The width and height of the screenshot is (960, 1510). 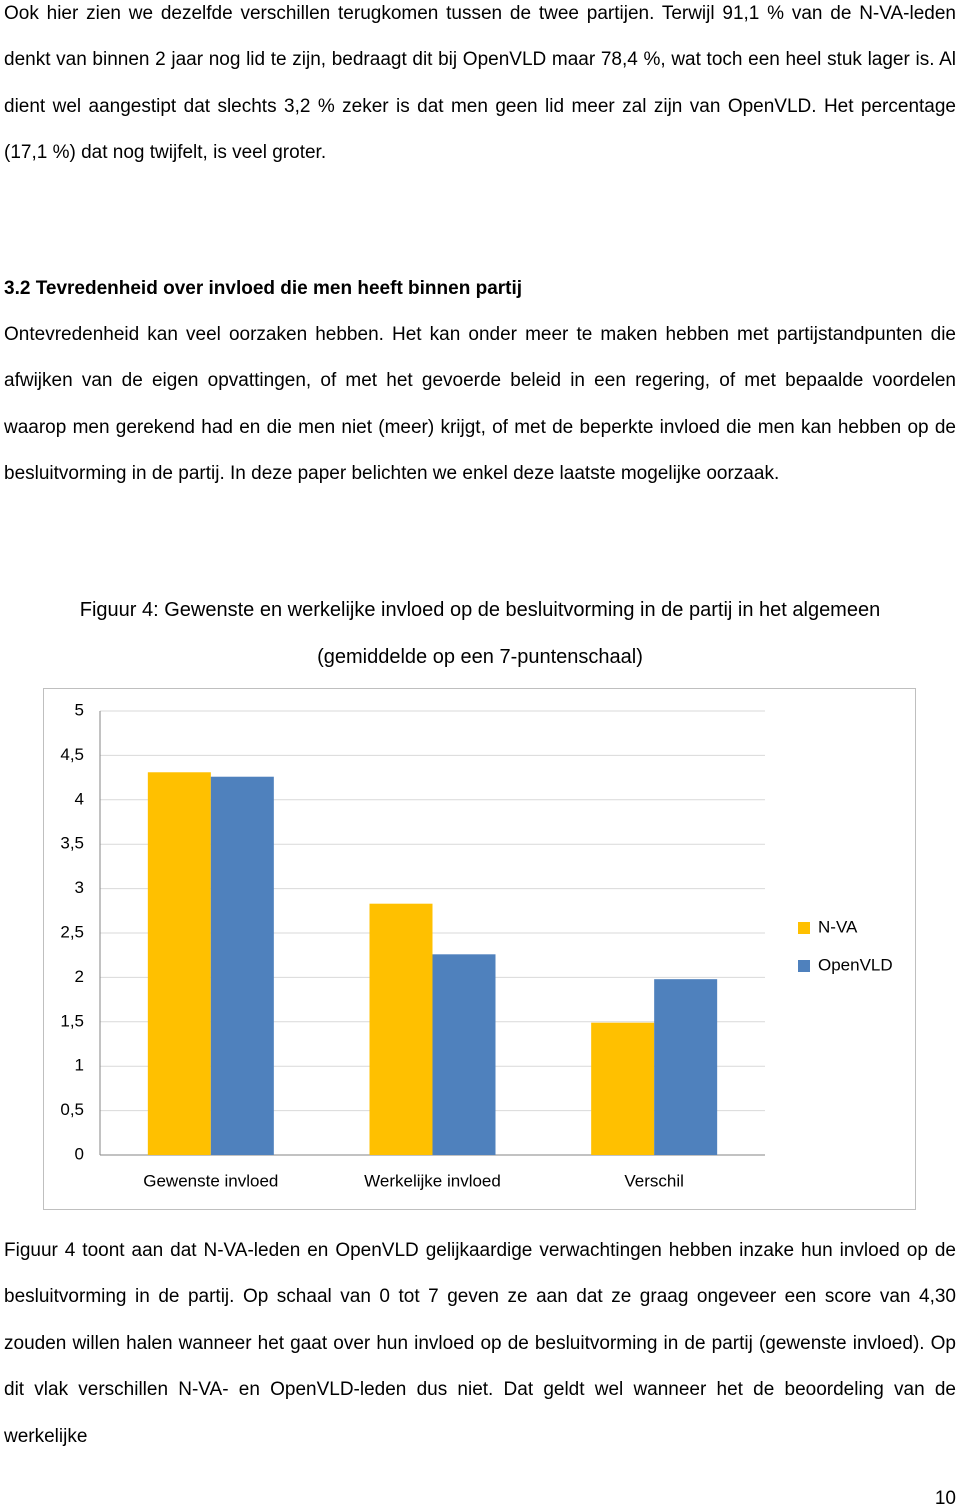 I want to click on y-tick-label: 1, so click(x=79, y=1065).